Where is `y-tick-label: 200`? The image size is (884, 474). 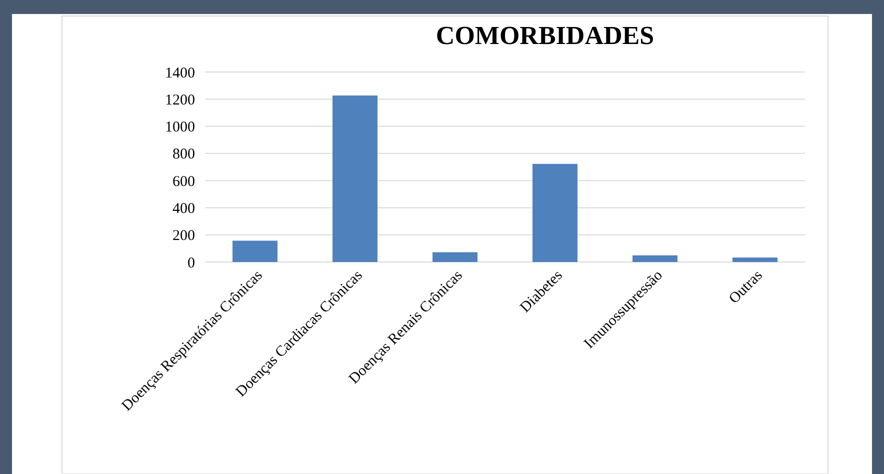 y-tick-label: 200 is located at coordinates (183, 236).